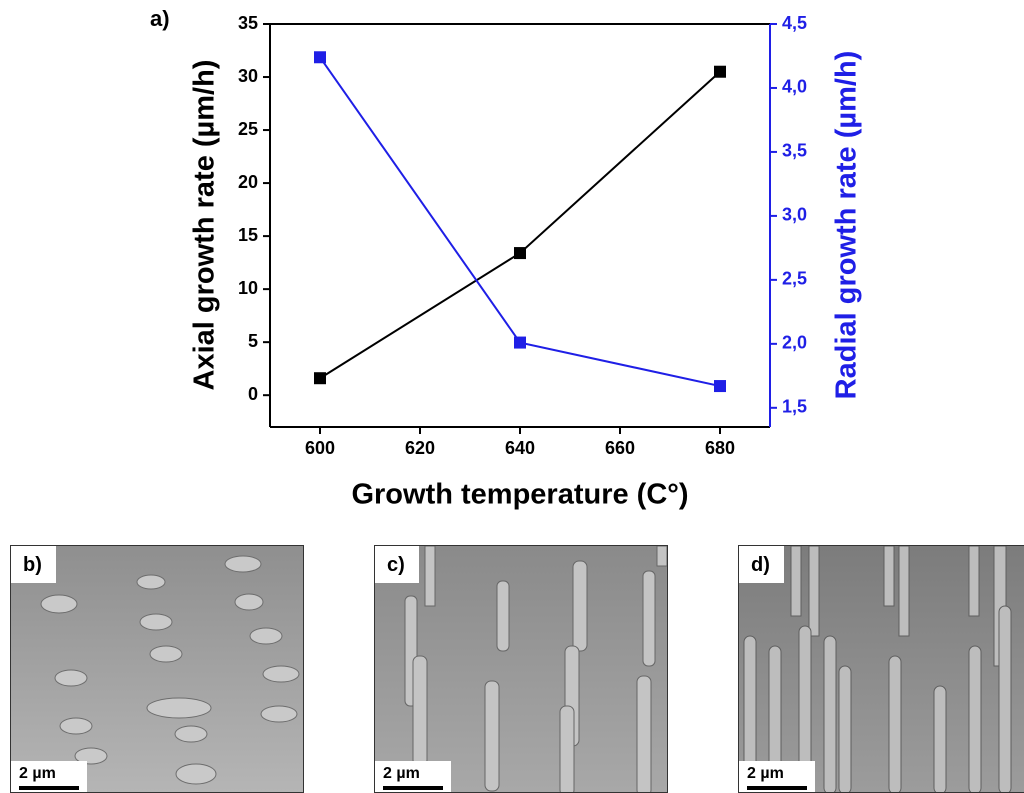 Image resolution: width=1024 pixels, height=793 pixels. I want to click on y-tick-label: 10, so click(248, 288).